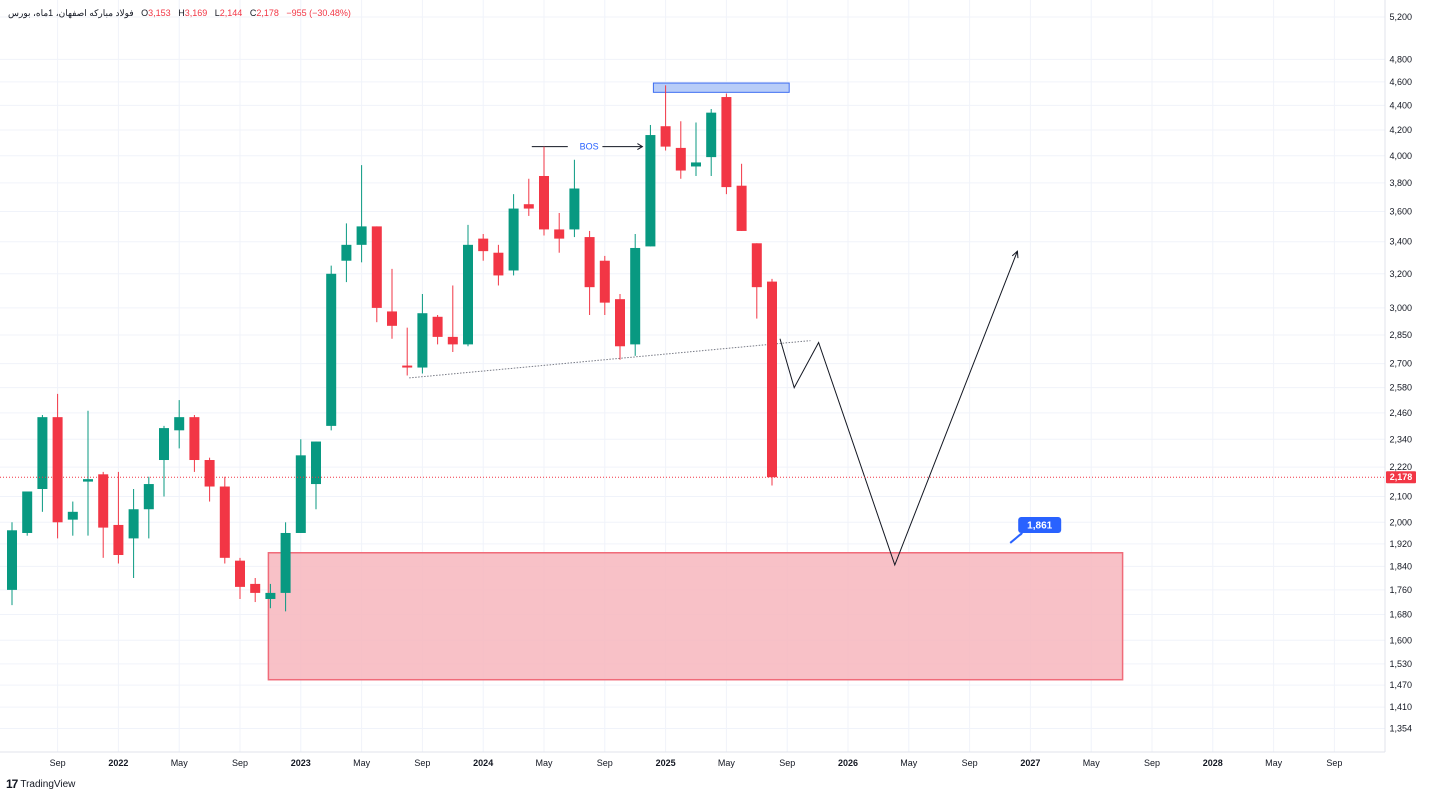 This screenshot has height=800, width=1430. What do you see at coordinates (1400, 566) in the screenshot?
I see `price-tick-label: 1,840` at bounding box center [1400, 566].